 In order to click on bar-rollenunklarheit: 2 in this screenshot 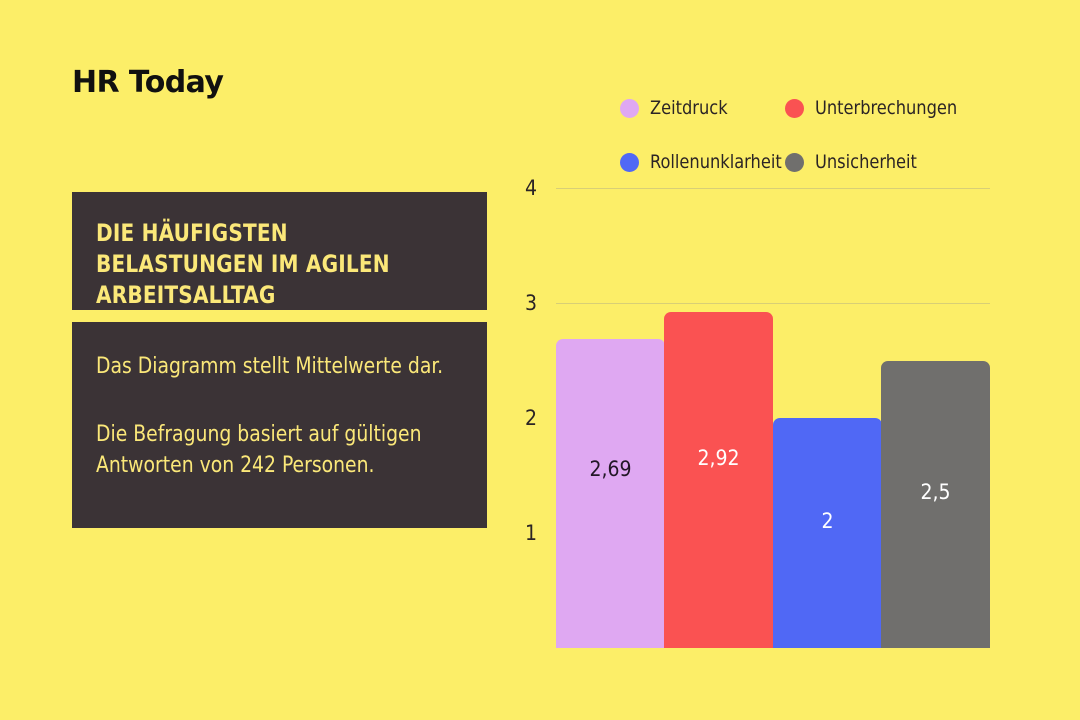, I will do `click(827, 533)`.